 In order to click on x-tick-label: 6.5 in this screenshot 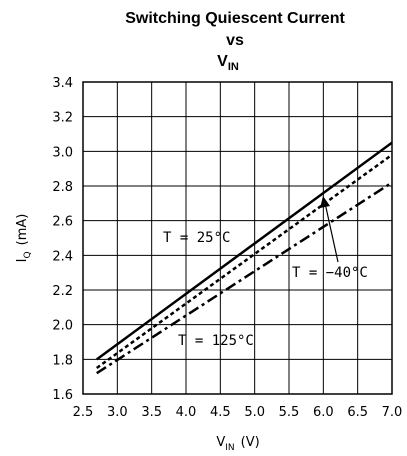, I will do `click(357, 412)`.